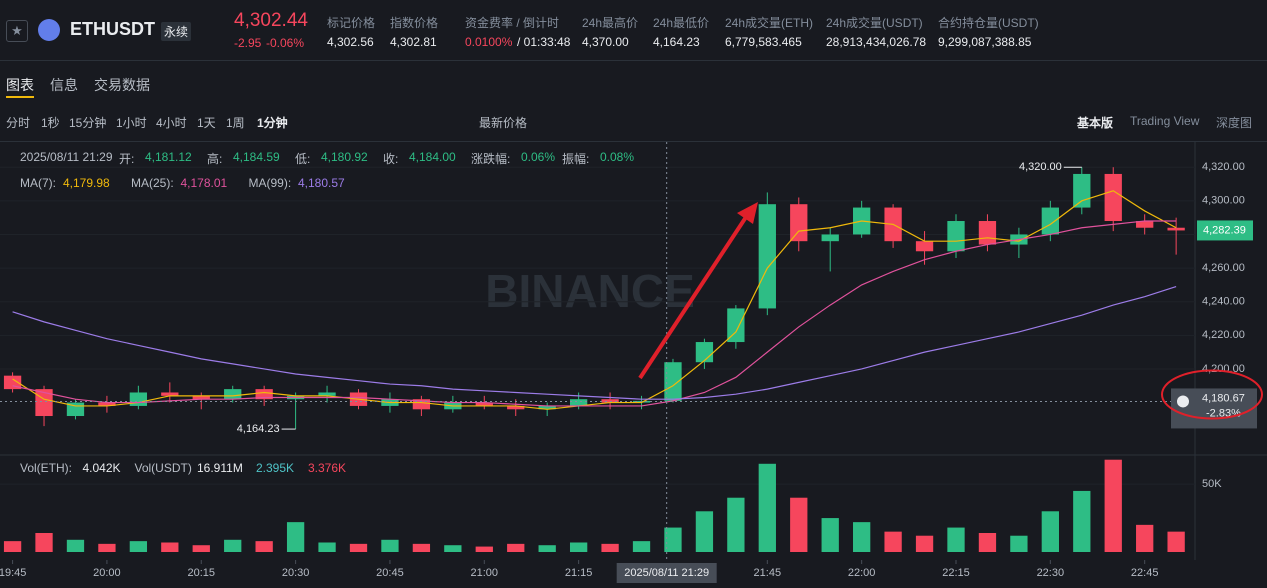  I want to click on stat-value: 9,299,087,388.85, so click(985, 42).